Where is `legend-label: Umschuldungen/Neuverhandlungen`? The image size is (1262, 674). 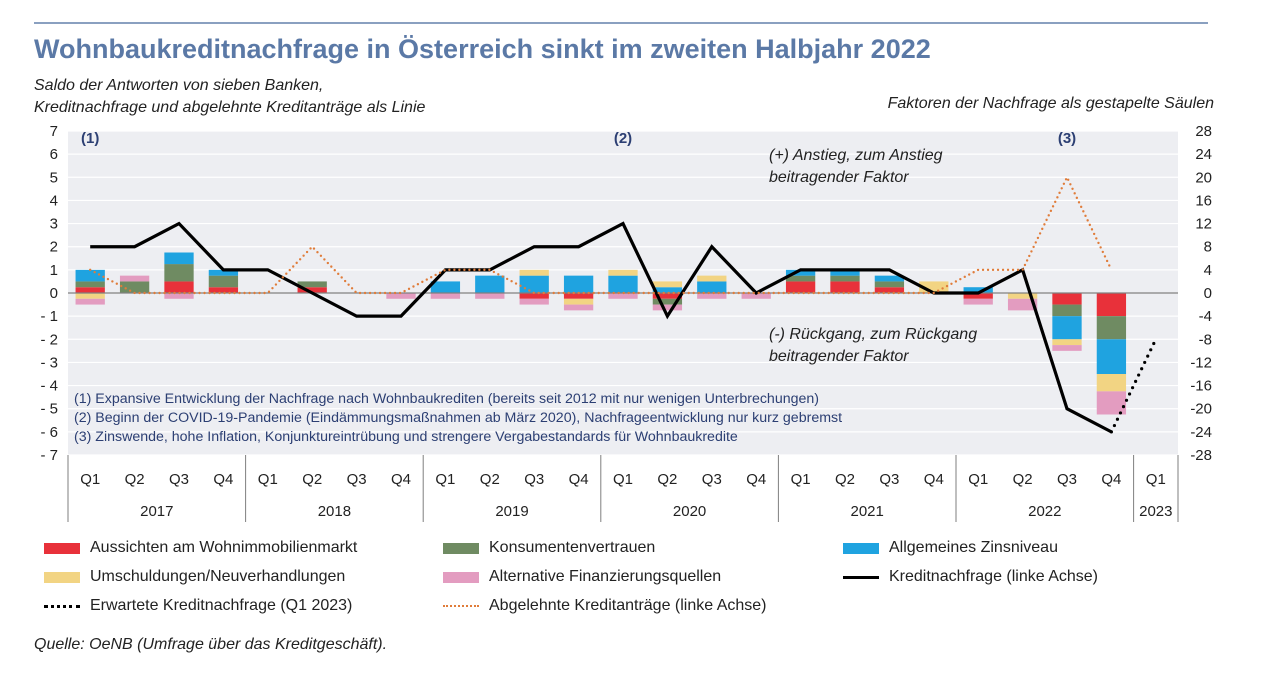 legend-label: Umschuldungen/Neuverhandlungen is located at coordinates (218, 576).